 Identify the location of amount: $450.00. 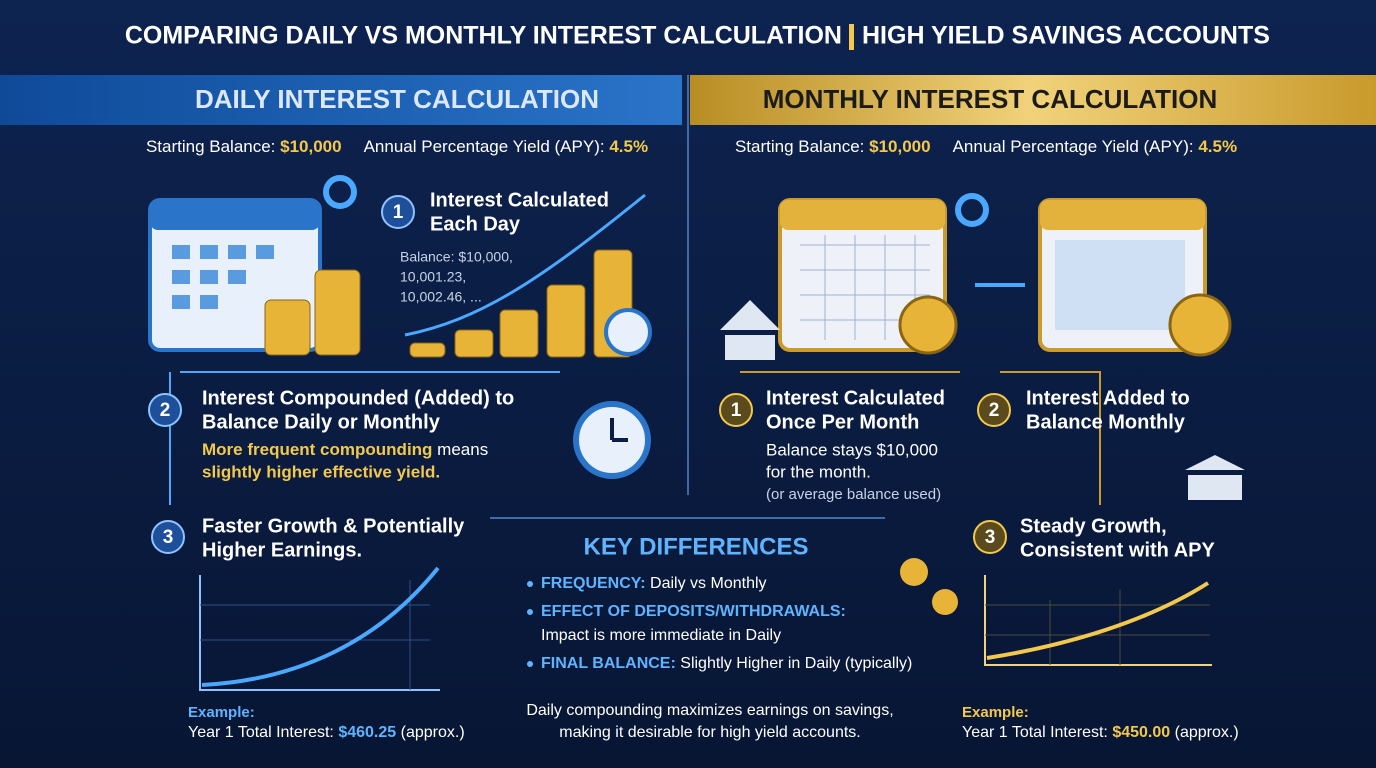
(1141, 732).